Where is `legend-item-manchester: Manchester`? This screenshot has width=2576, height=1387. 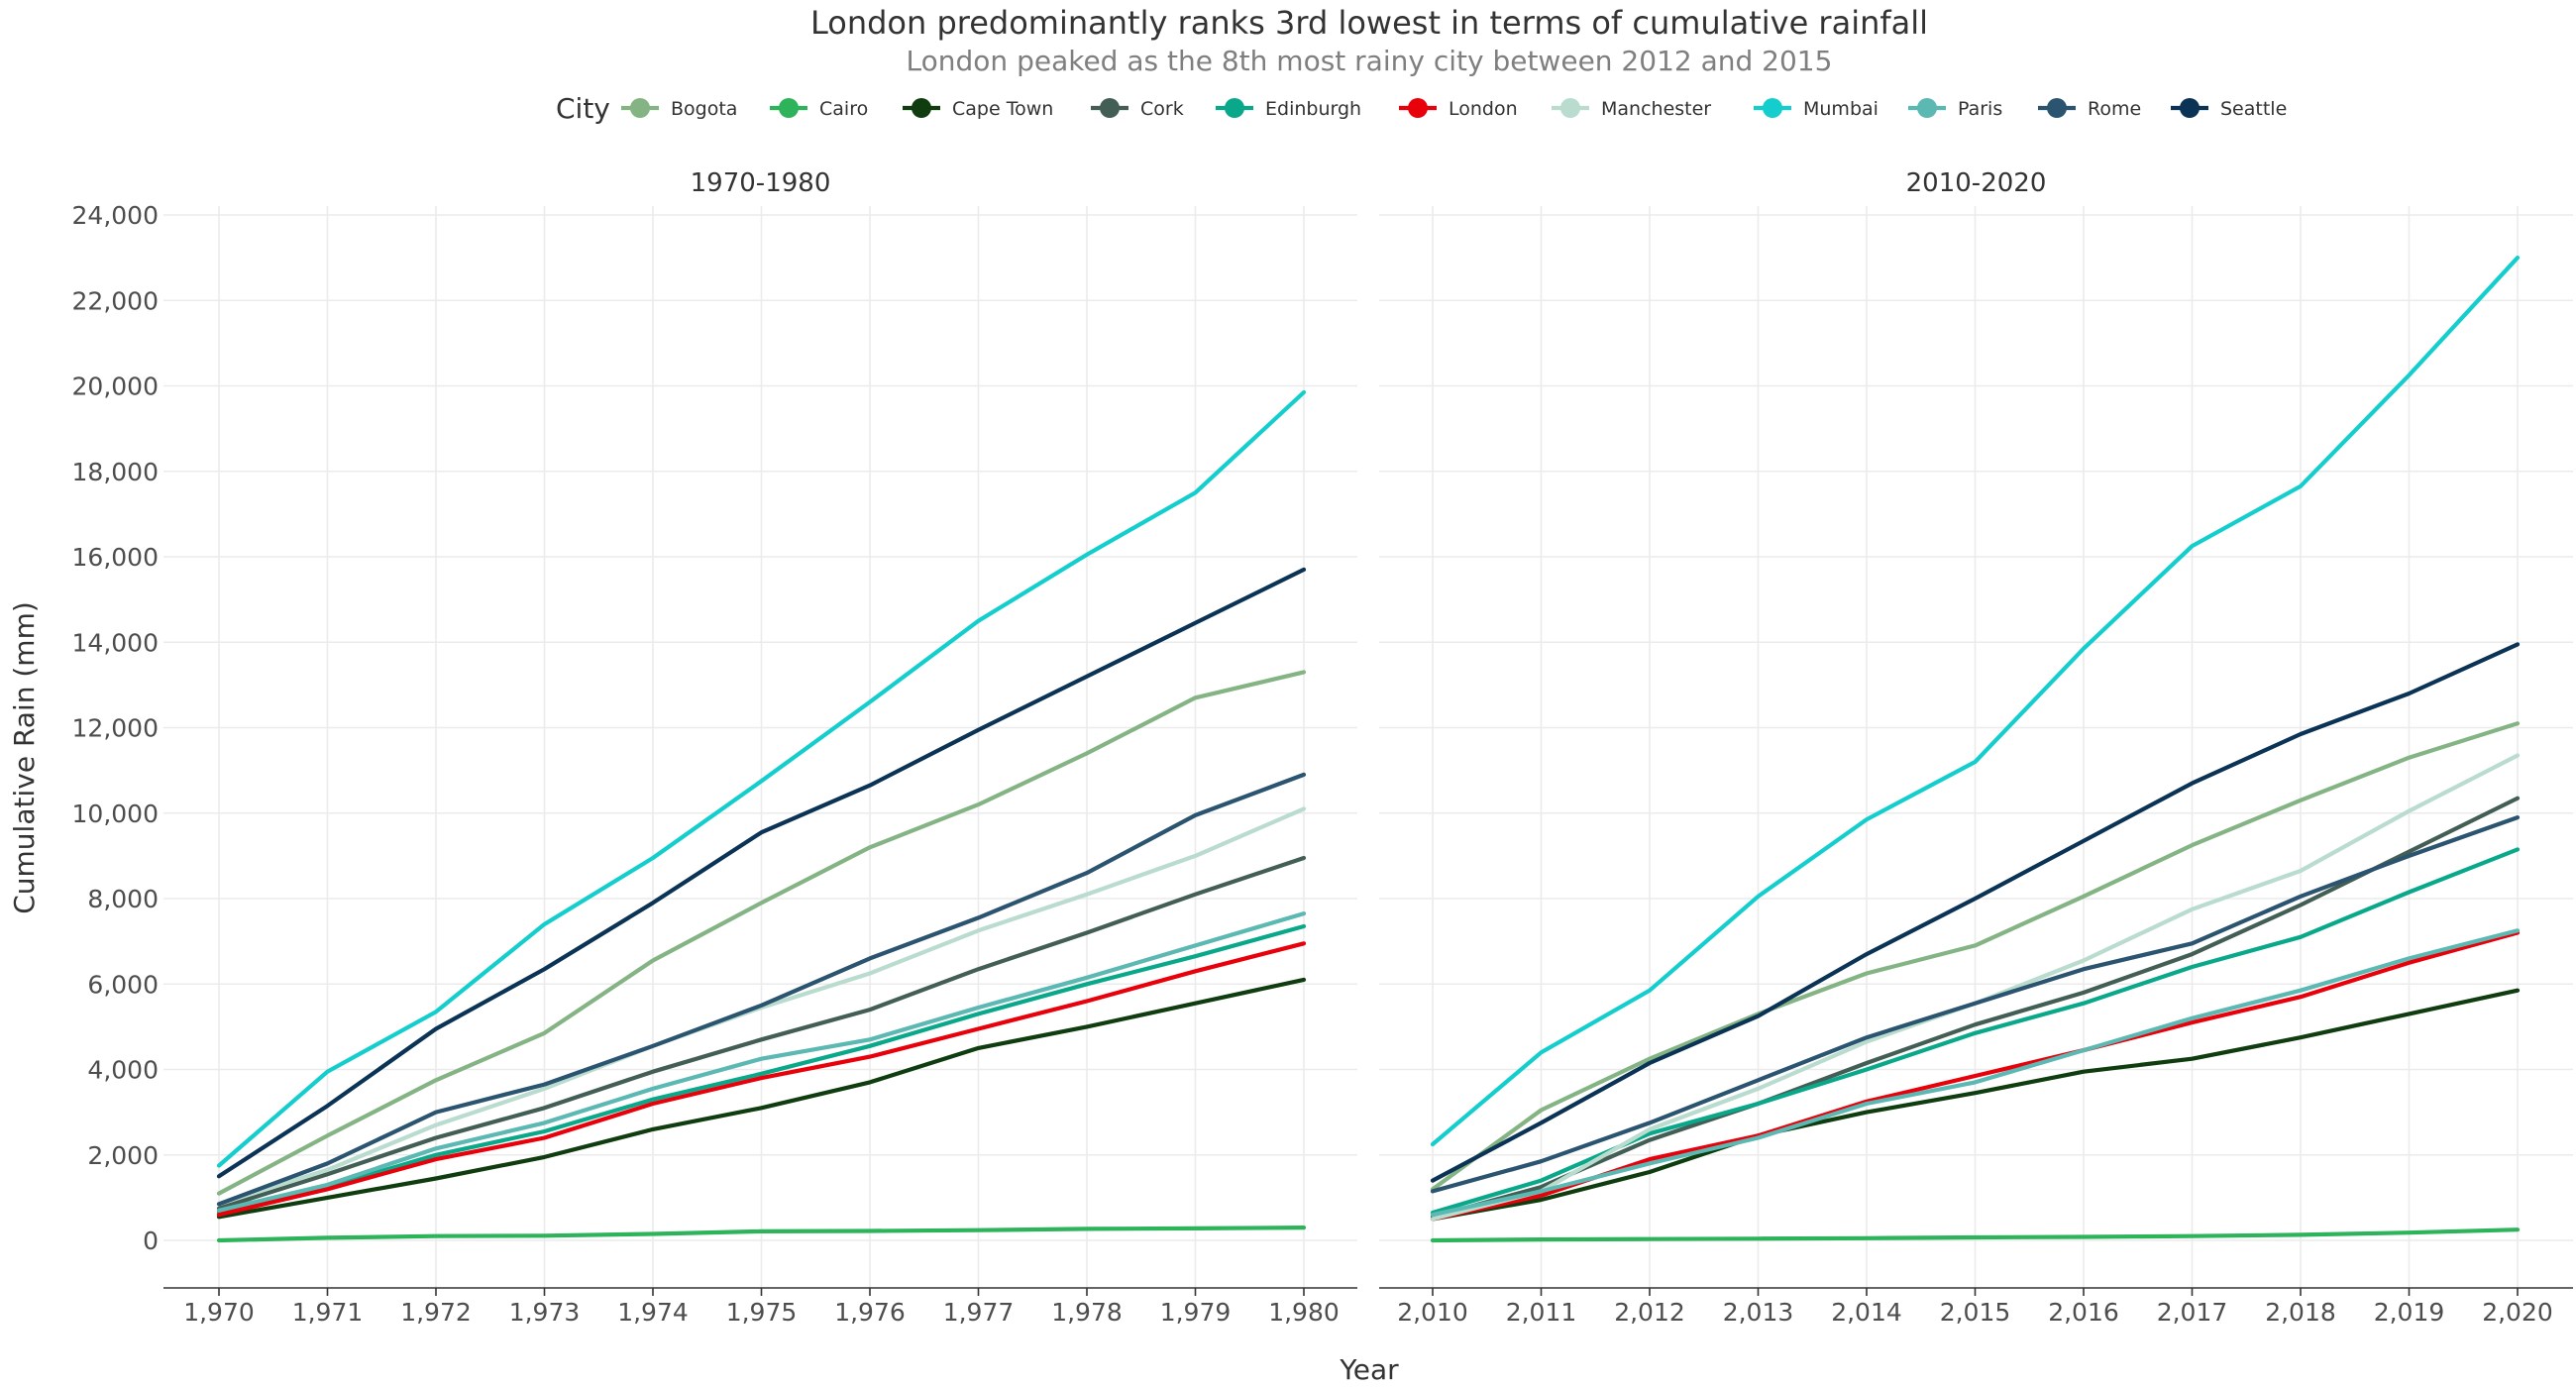
legend-item-manchester: Manchester is located at coordinates (1631, 109).